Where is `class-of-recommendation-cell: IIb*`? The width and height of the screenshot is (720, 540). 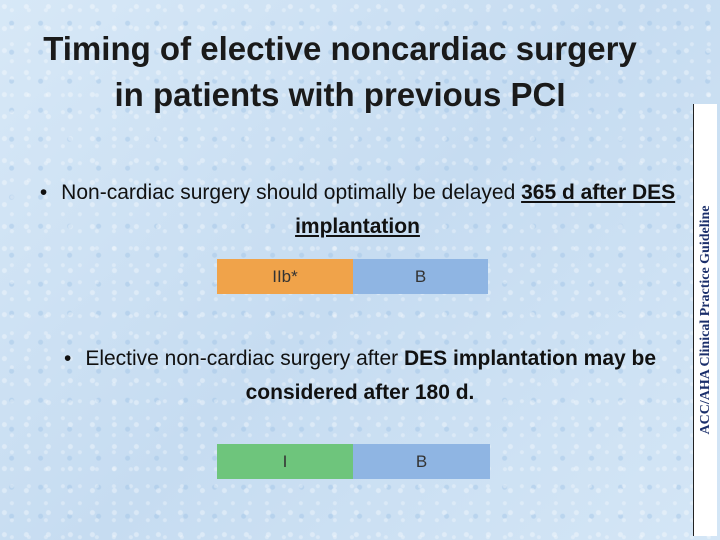 class-of-recommendation-cell: IIb* is located at coordinates (285, 276).